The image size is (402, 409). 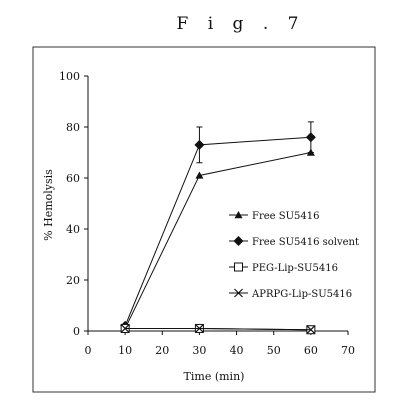 I want to click on legend-label: Free SU5416, so click(x=285, y=216).